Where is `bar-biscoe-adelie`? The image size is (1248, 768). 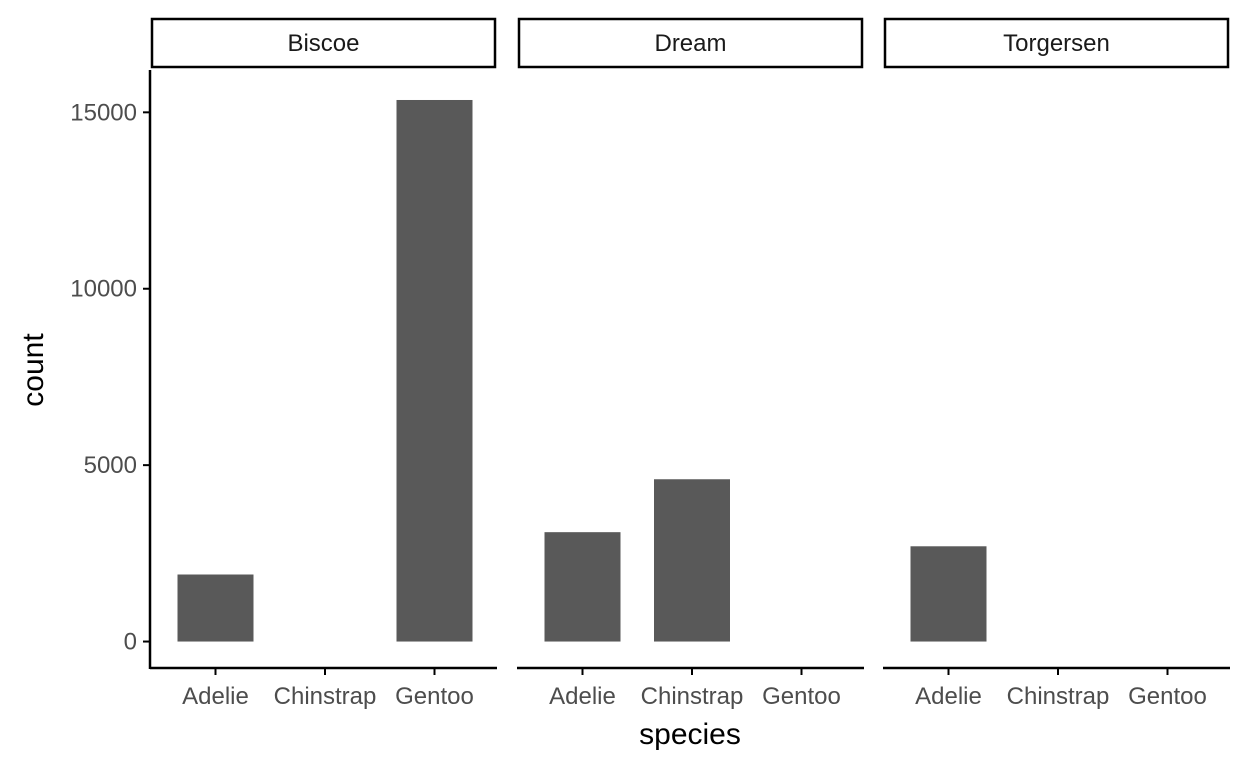 bar-biscoe-adelie is located at coordinates (215, 608).